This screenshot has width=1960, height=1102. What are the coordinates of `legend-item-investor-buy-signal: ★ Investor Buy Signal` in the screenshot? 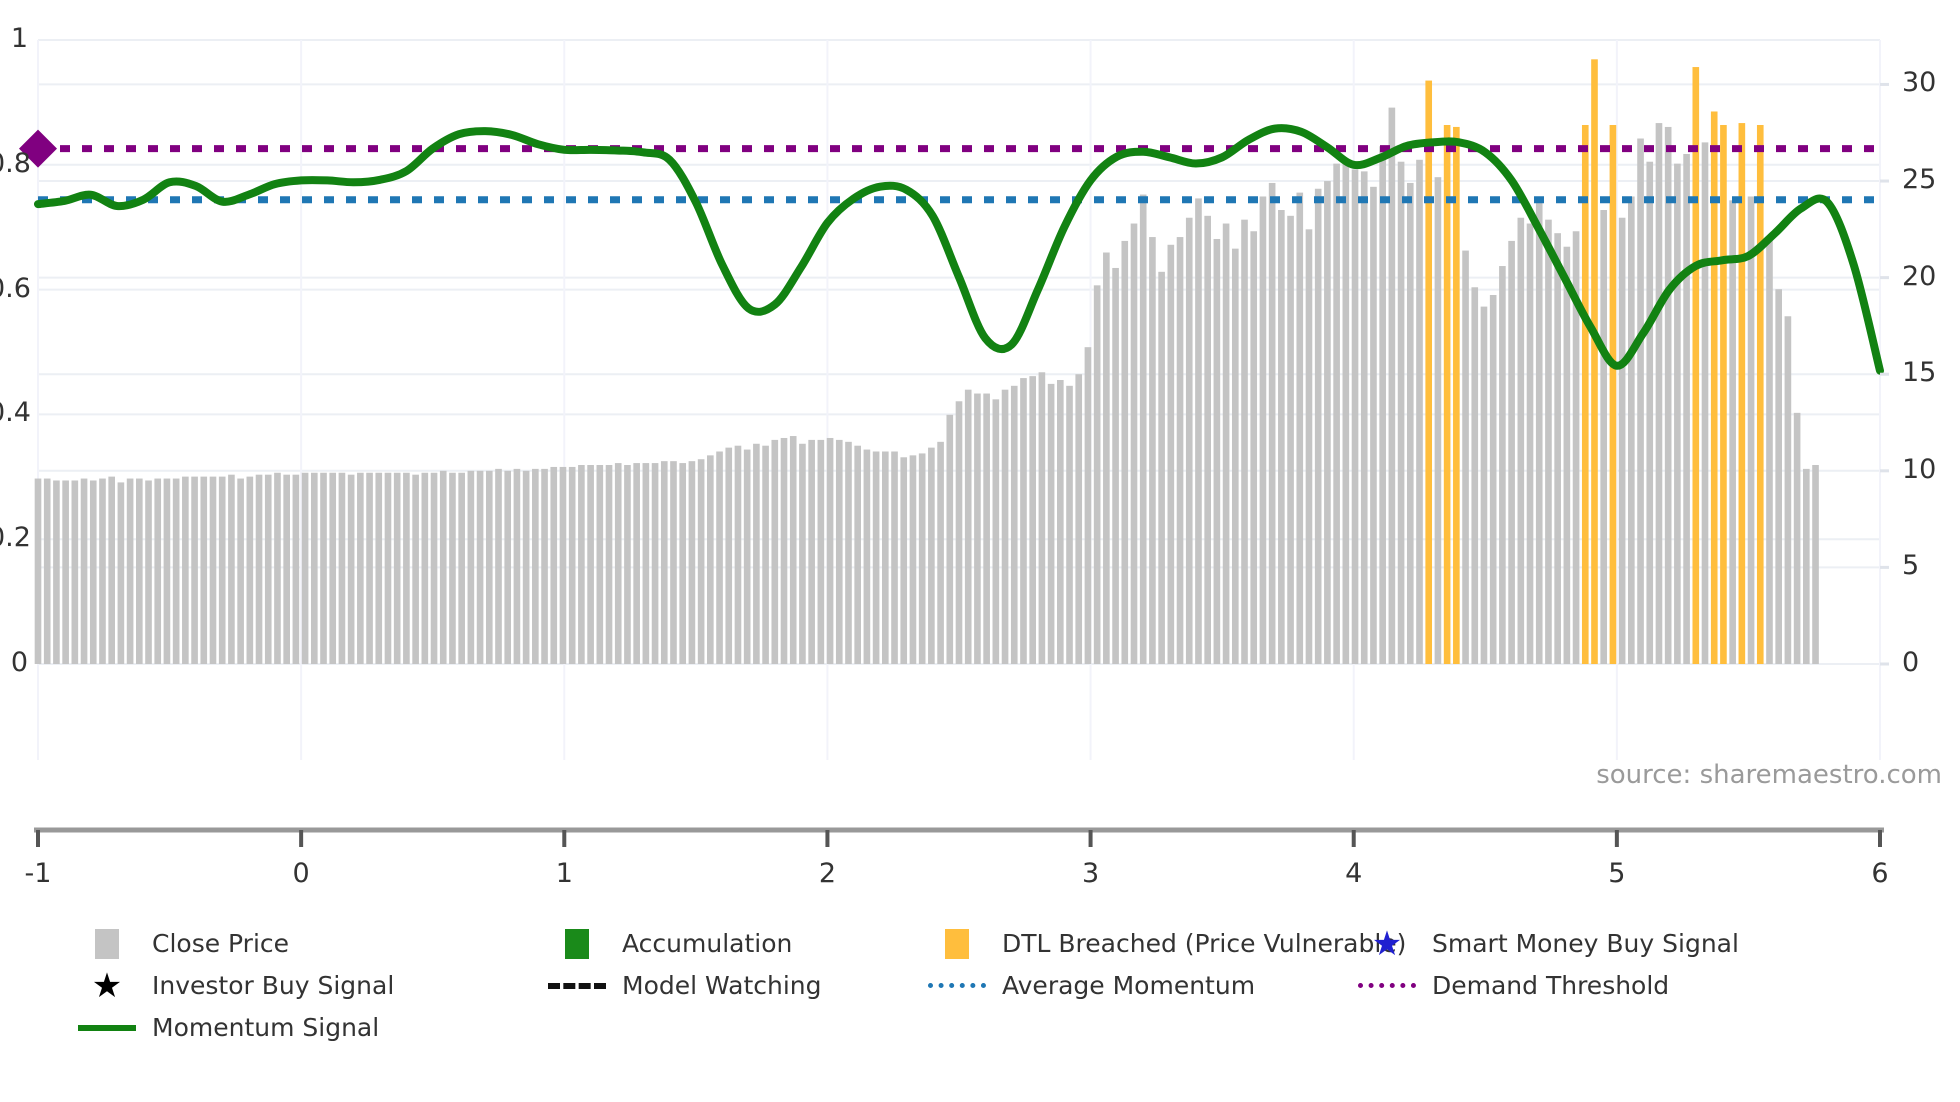 It's located at (311, 986).